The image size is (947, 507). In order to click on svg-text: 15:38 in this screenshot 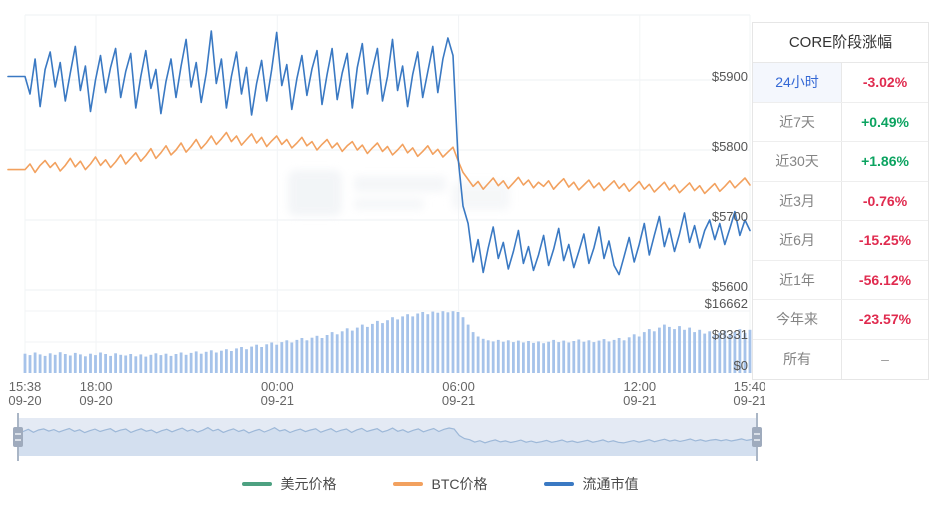, I will do `click(25, 386)`.